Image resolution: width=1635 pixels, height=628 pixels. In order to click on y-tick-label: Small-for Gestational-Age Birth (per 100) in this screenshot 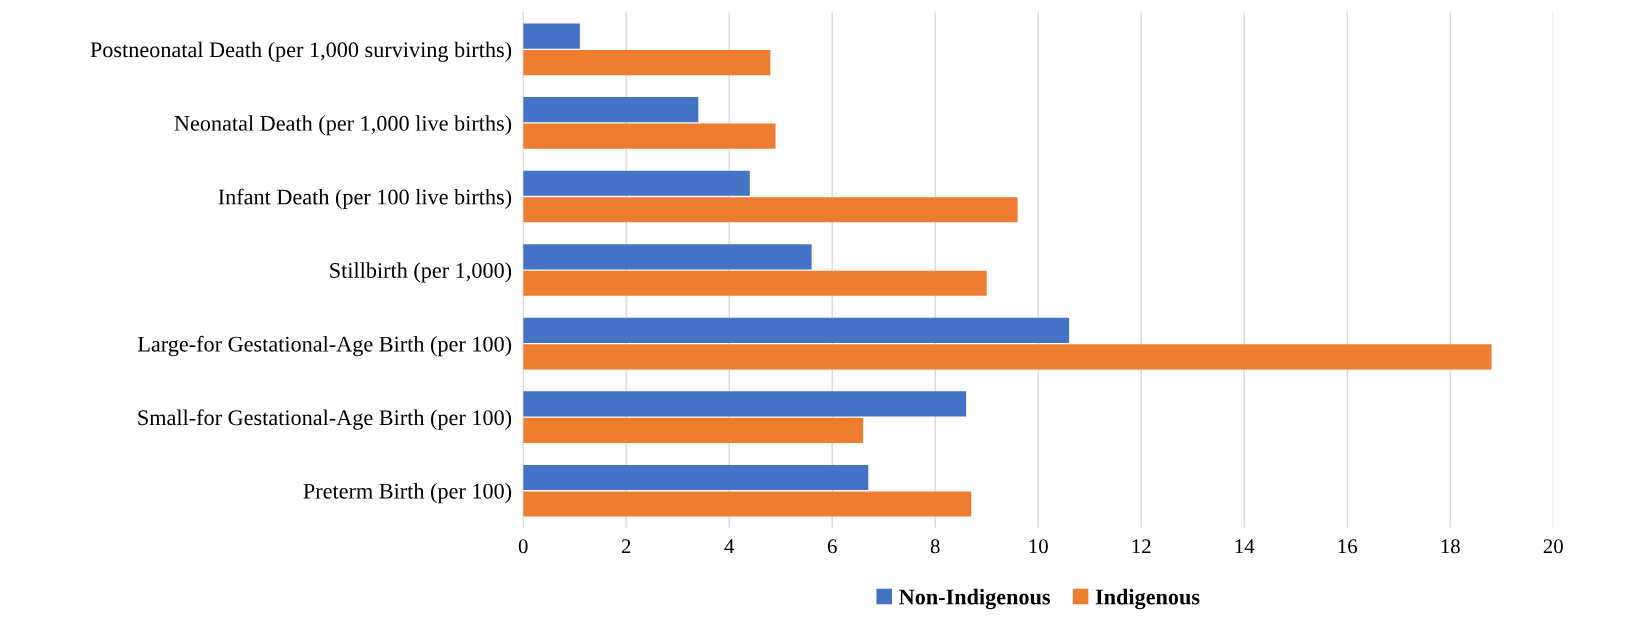, I will do `click(325, 419)`.